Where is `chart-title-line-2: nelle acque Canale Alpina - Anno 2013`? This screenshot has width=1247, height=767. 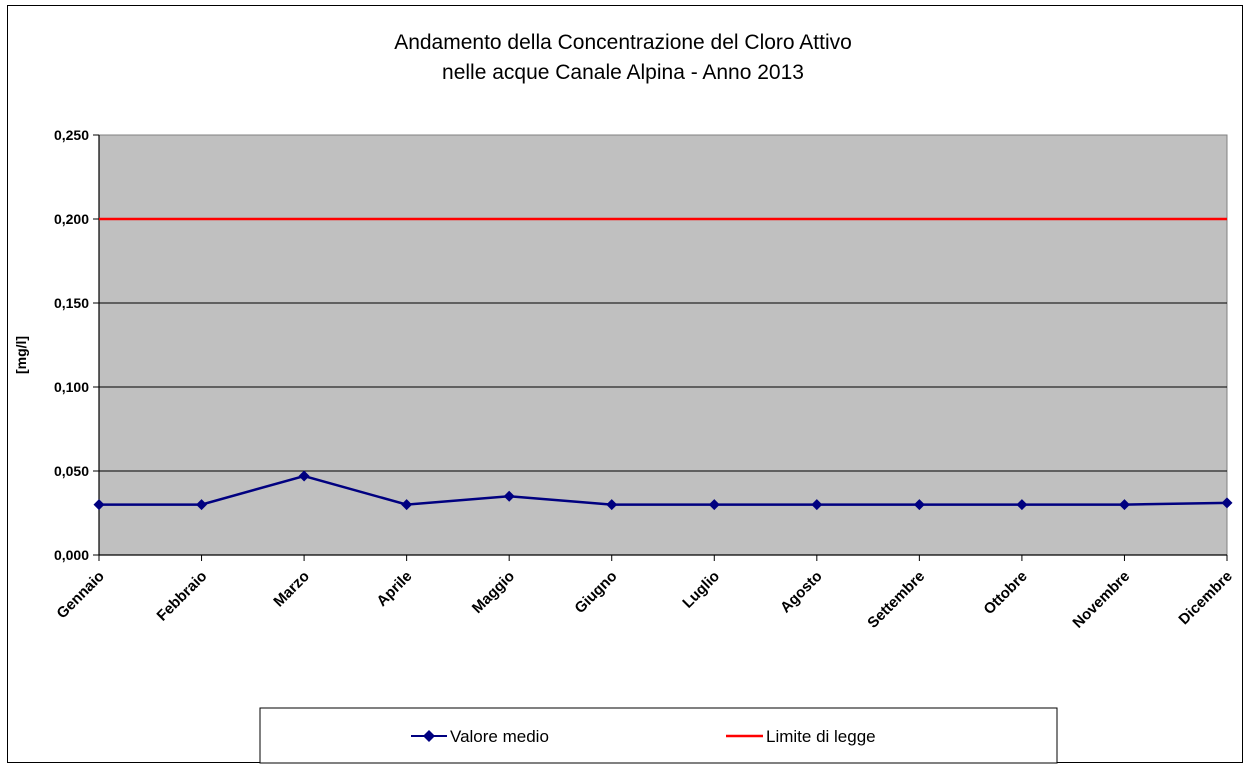
chart-title-line-2: nelle acque Canale Alpina - Anno 2013 is located at coordinates (623, 72).